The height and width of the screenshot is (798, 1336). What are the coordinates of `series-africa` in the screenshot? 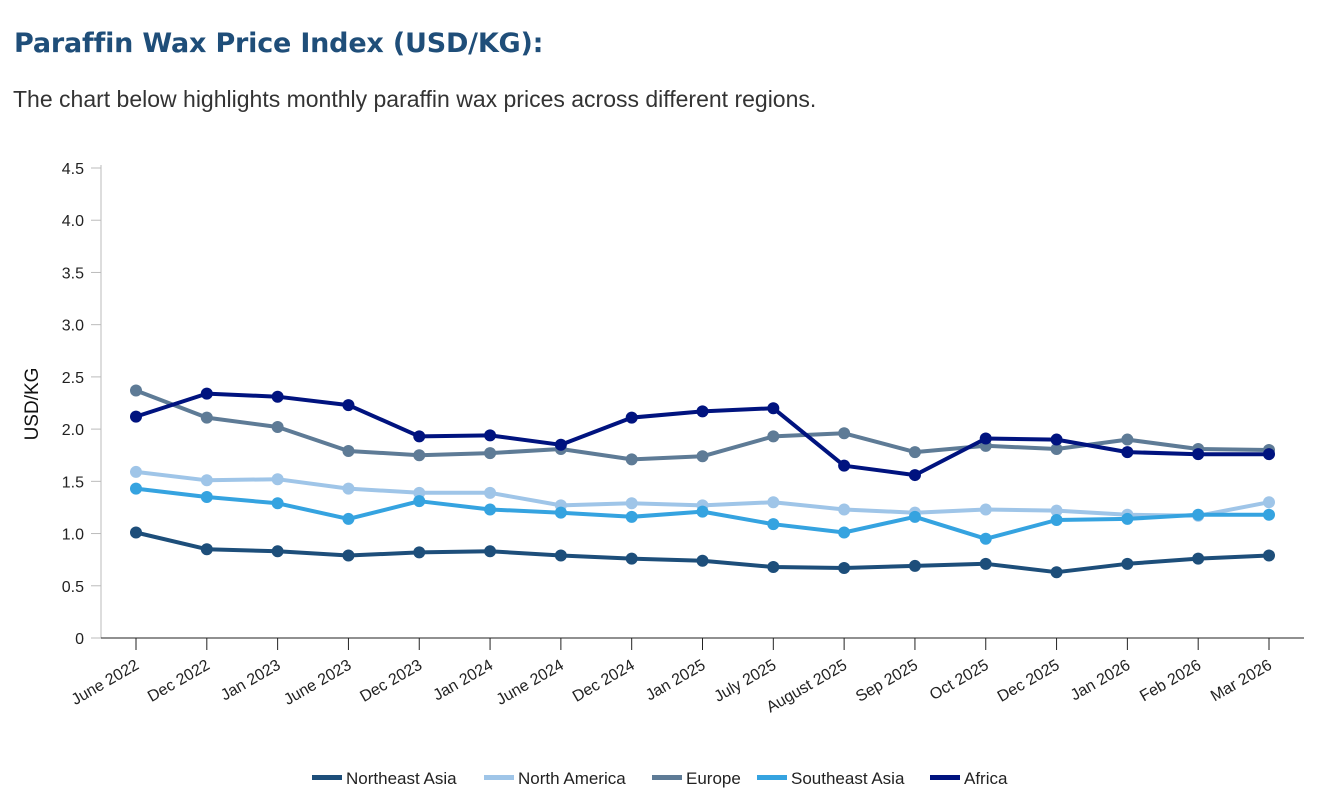 It's located at (702, 434).